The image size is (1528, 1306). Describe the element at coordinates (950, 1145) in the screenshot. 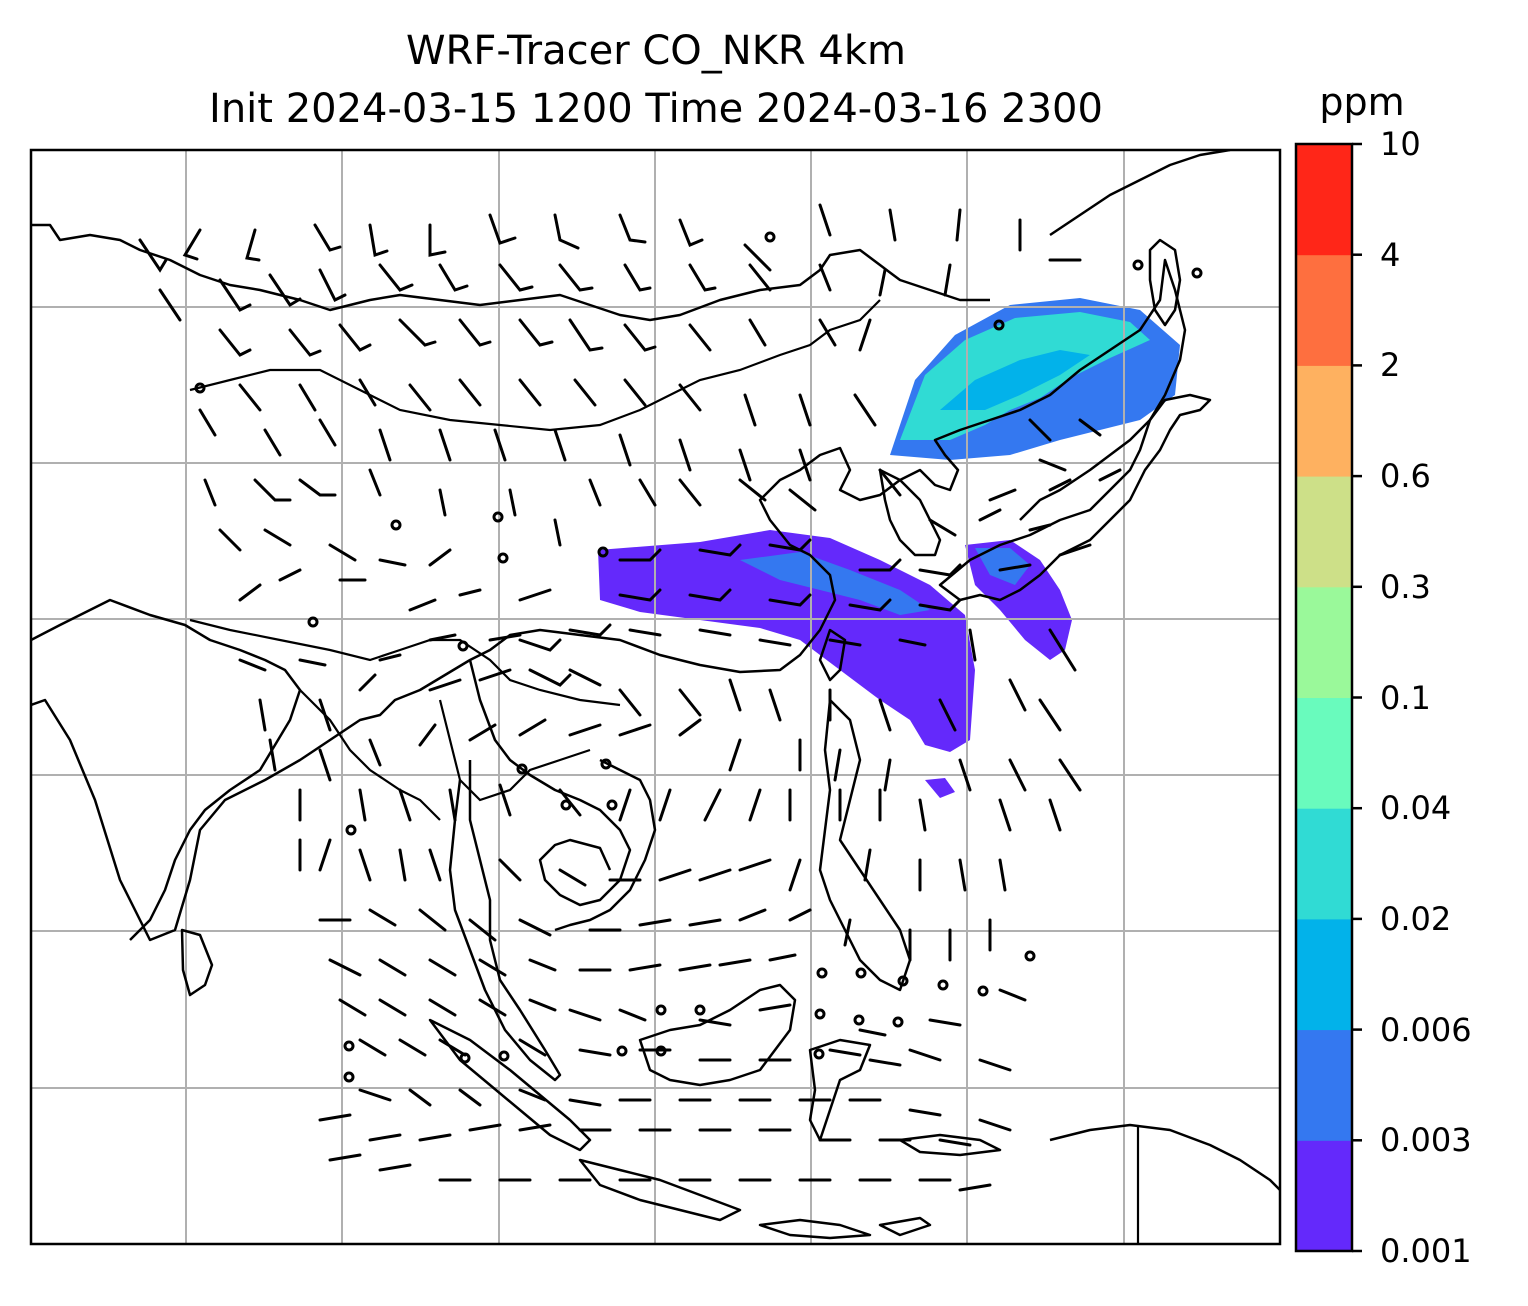

I see `coastline-timor` at that location.